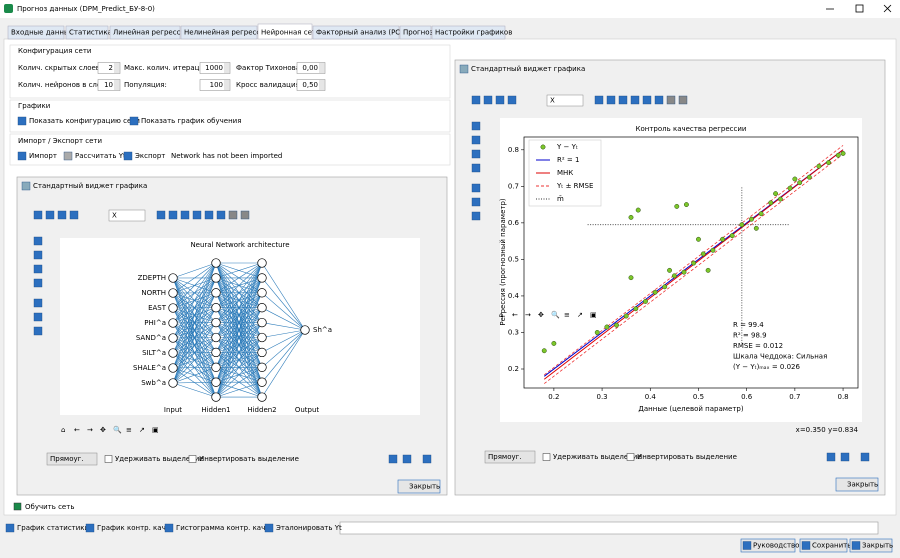  Describe the element at coordinates (150, 156) in the screenshot. I see `button-label: Экспорт` at that location.